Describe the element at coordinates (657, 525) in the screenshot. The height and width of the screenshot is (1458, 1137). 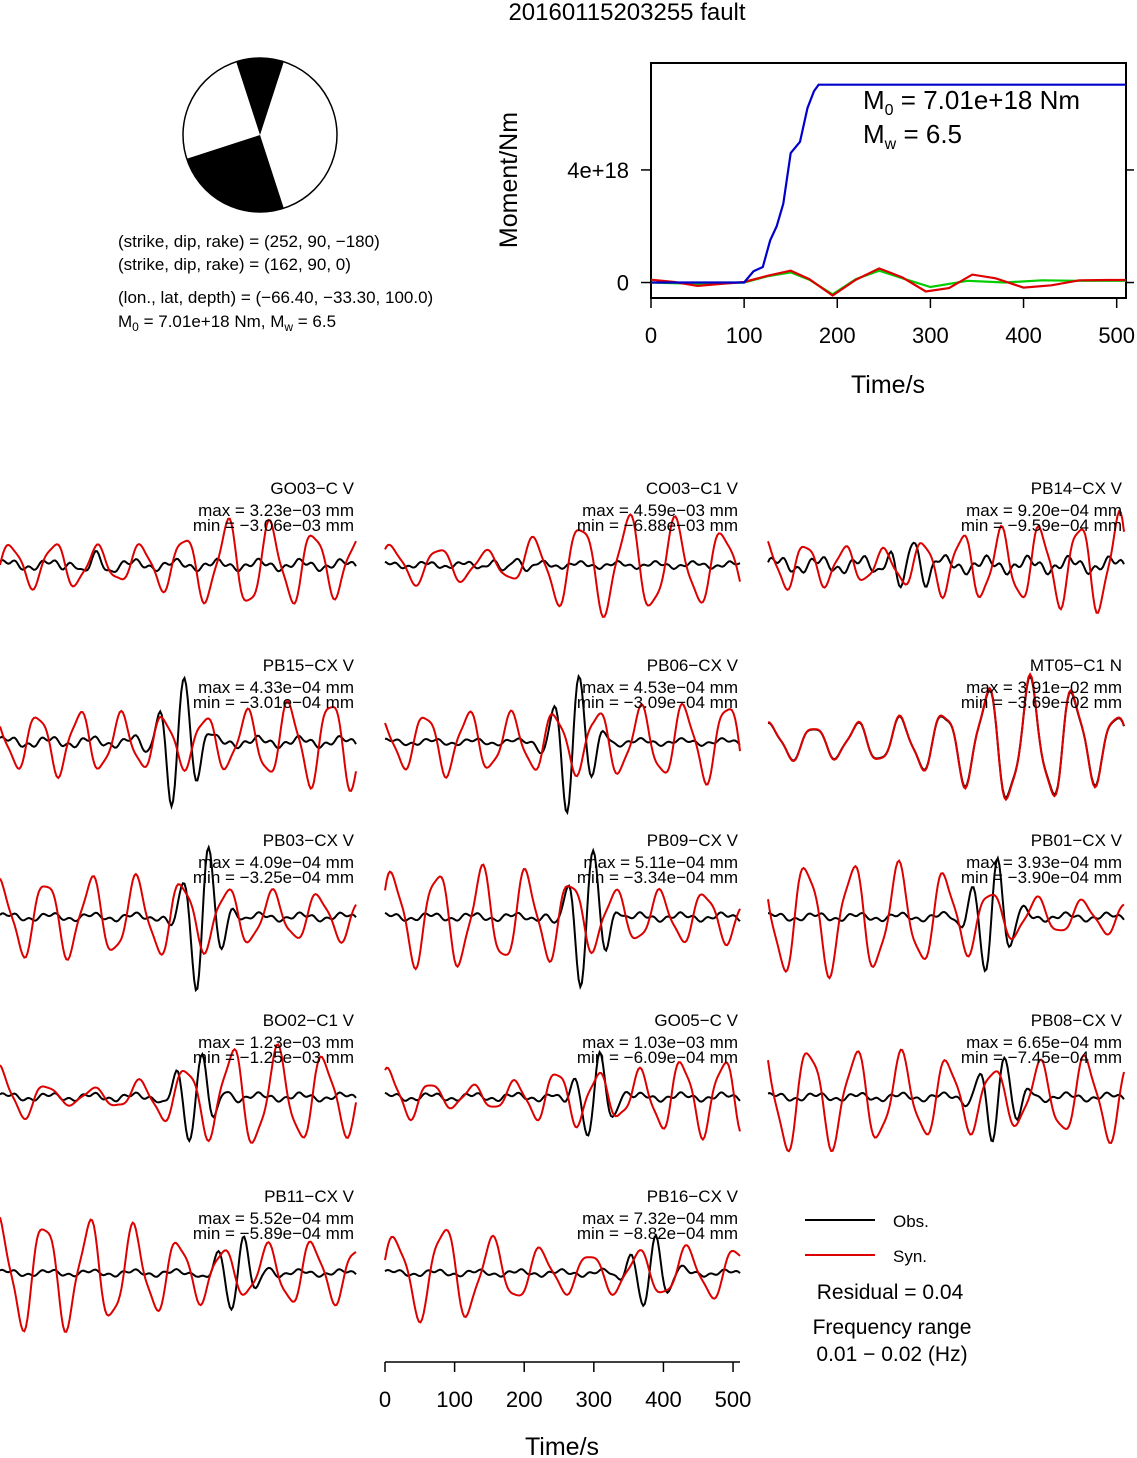
I see `station-min: min = −6.88e−03 mm` at that location.